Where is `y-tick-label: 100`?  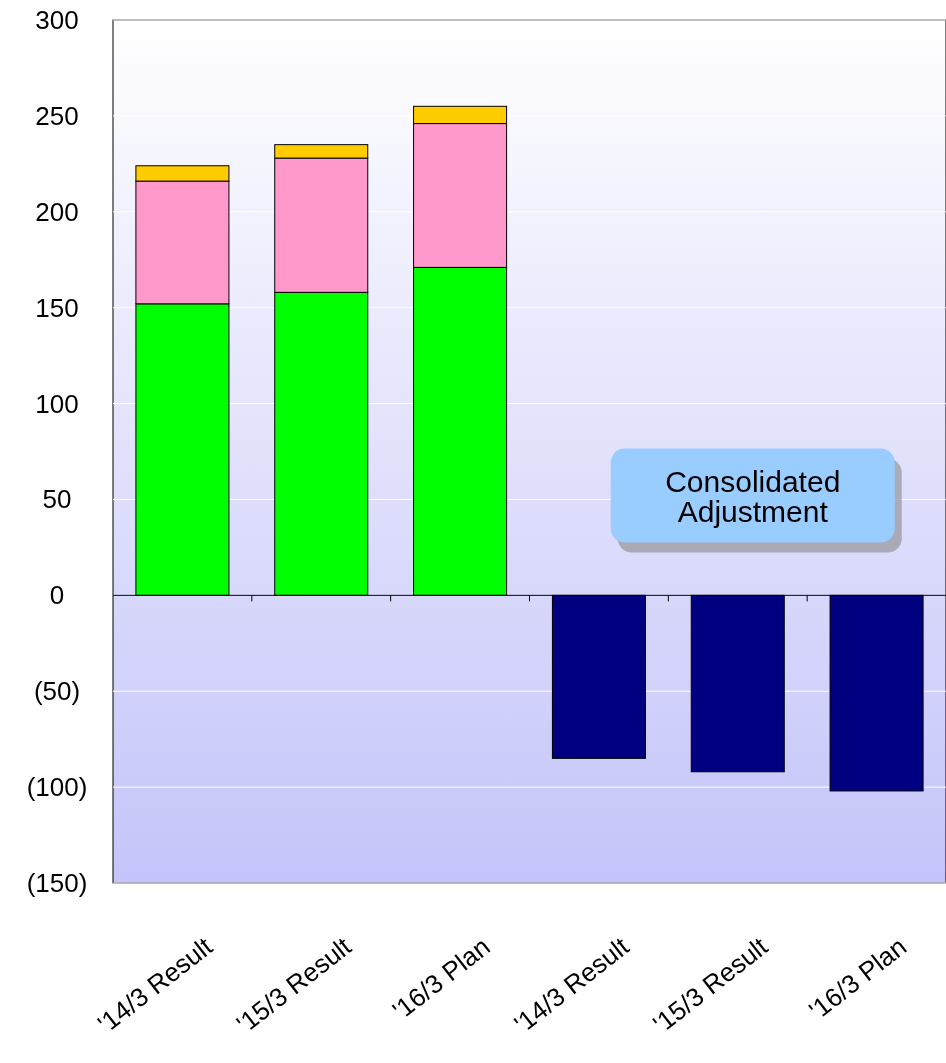 y-tick-label: 100 is located at coordinates (57, 403).